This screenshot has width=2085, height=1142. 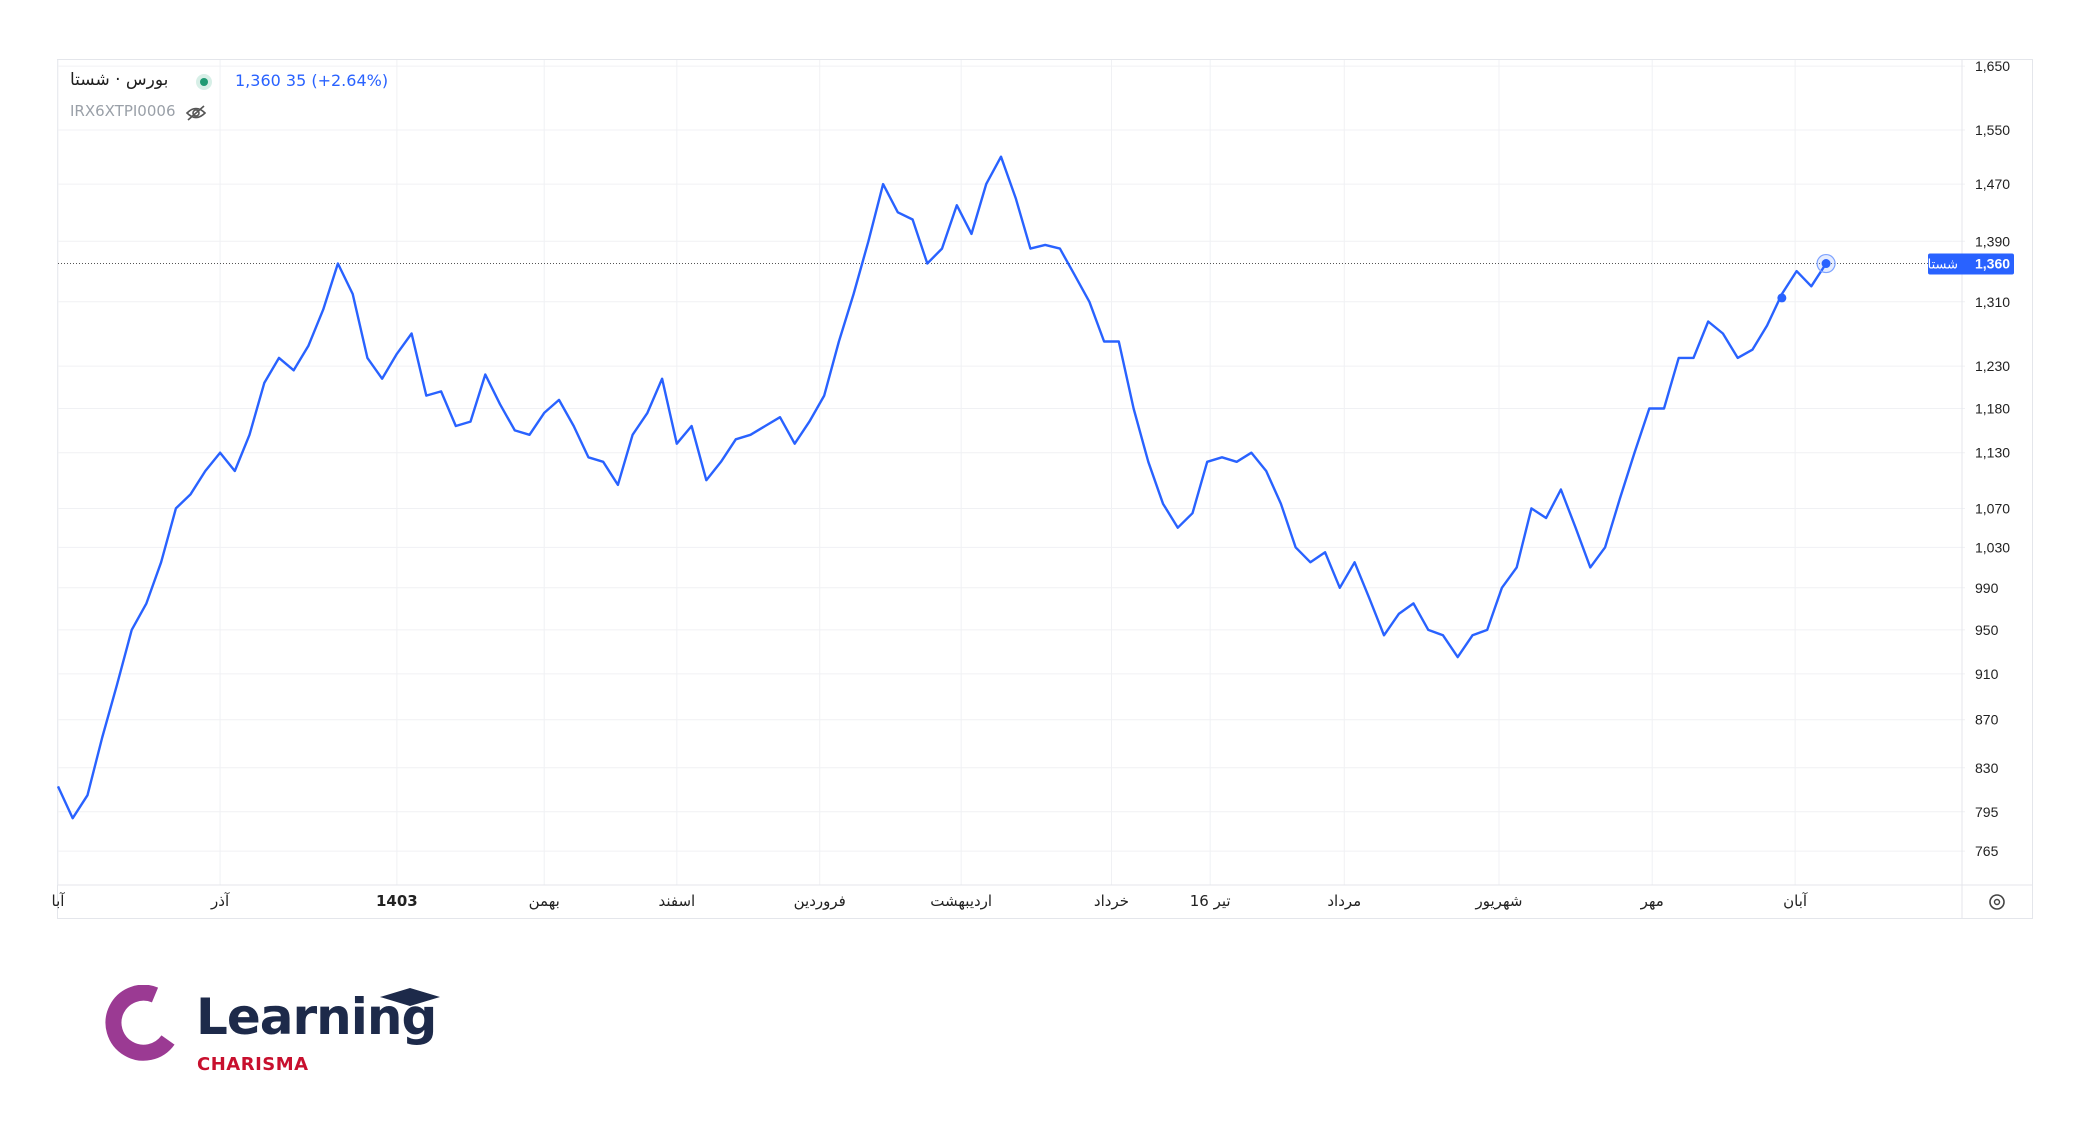 What do you see at coordinates (123, 111) in the screenshot?
I see `isin-code: IRX6XTPI0006` at bounding box center [123, 111].